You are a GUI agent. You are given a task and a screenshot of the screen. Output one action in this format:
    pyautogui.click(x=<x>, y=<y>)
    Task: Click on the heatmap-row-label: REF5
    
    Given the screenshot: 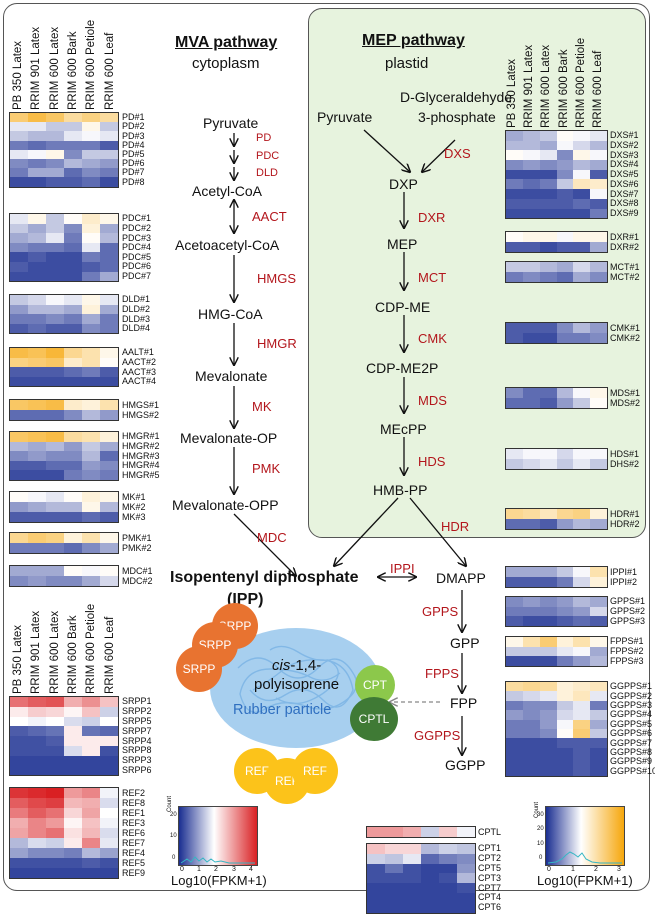 What is the action you would take?
    pyautogui.click(x=134, y=862)
    